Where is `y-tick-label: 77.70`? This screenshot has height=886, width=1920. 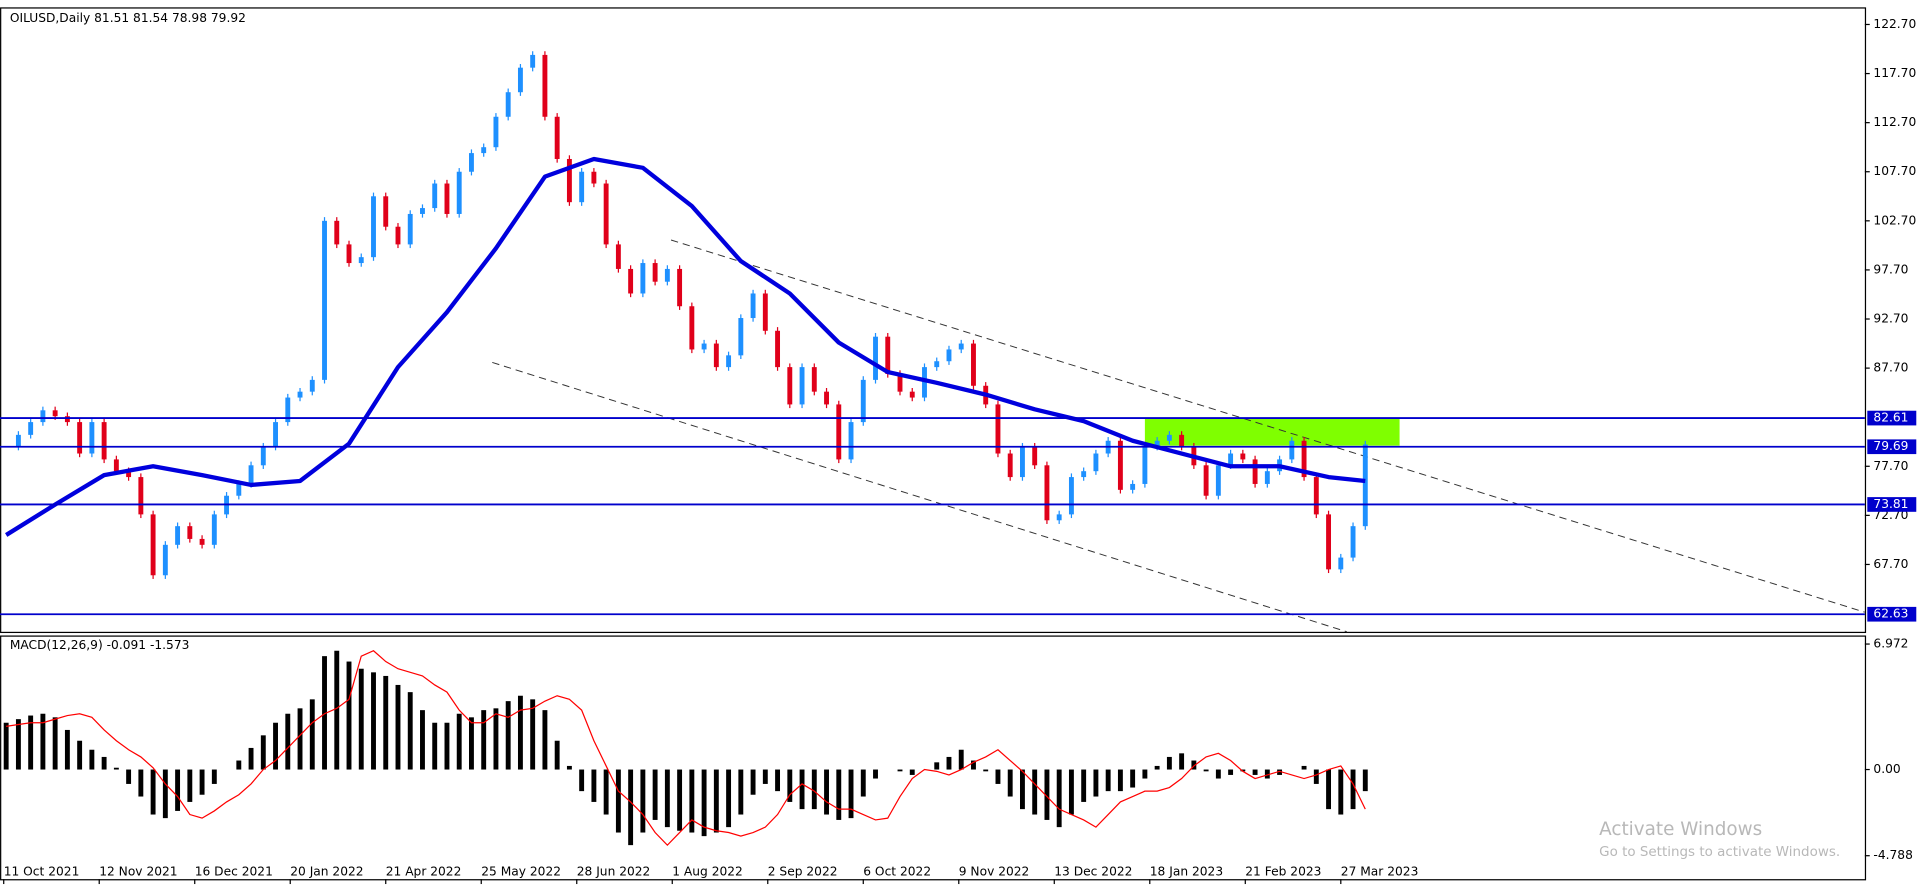
y-tick-label: 77.70 is located at coordinates (1890, 466).